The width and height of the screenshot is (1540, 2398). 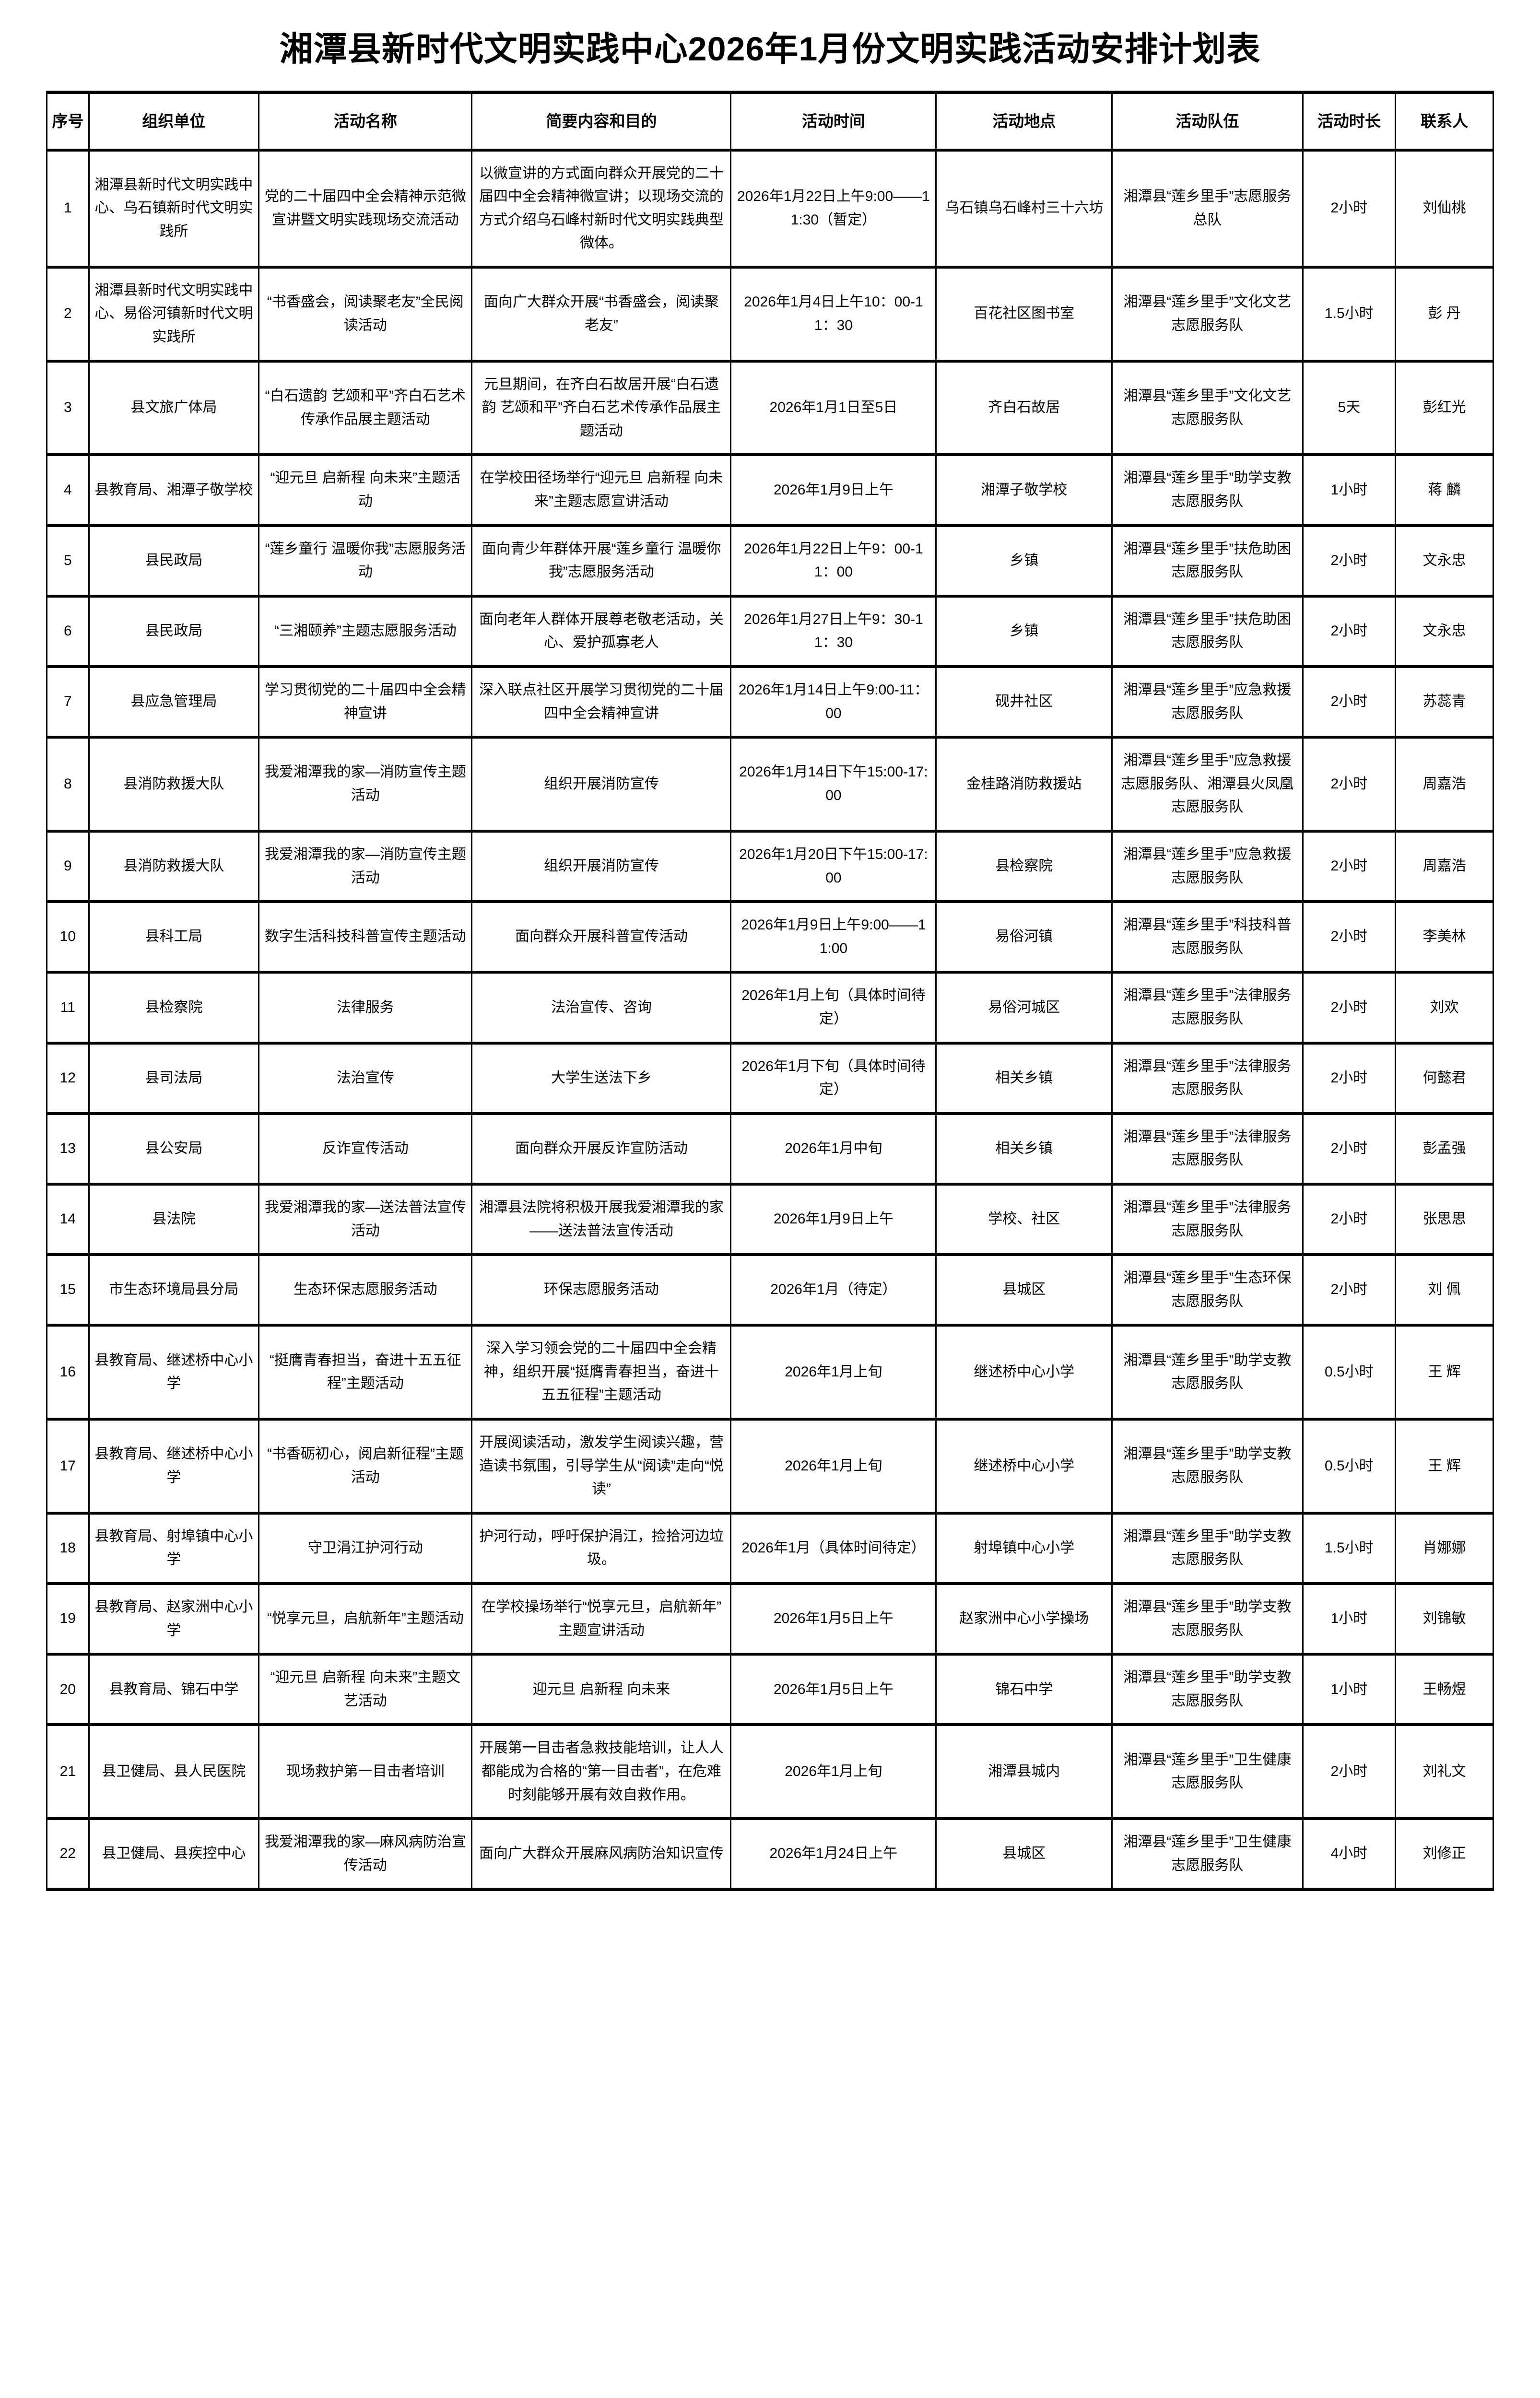 I want to click on cell-org: 县教育局、继述桥中心小学, so click(x=174, y=1372).